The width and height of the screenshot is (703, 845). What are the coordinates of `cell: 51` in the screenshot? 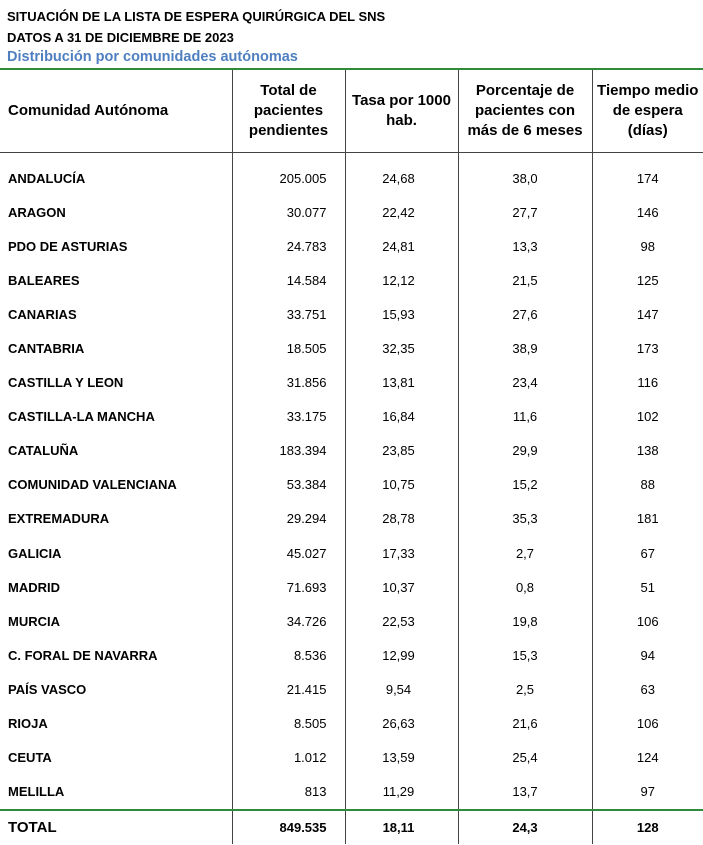 It's located at (647, 587).